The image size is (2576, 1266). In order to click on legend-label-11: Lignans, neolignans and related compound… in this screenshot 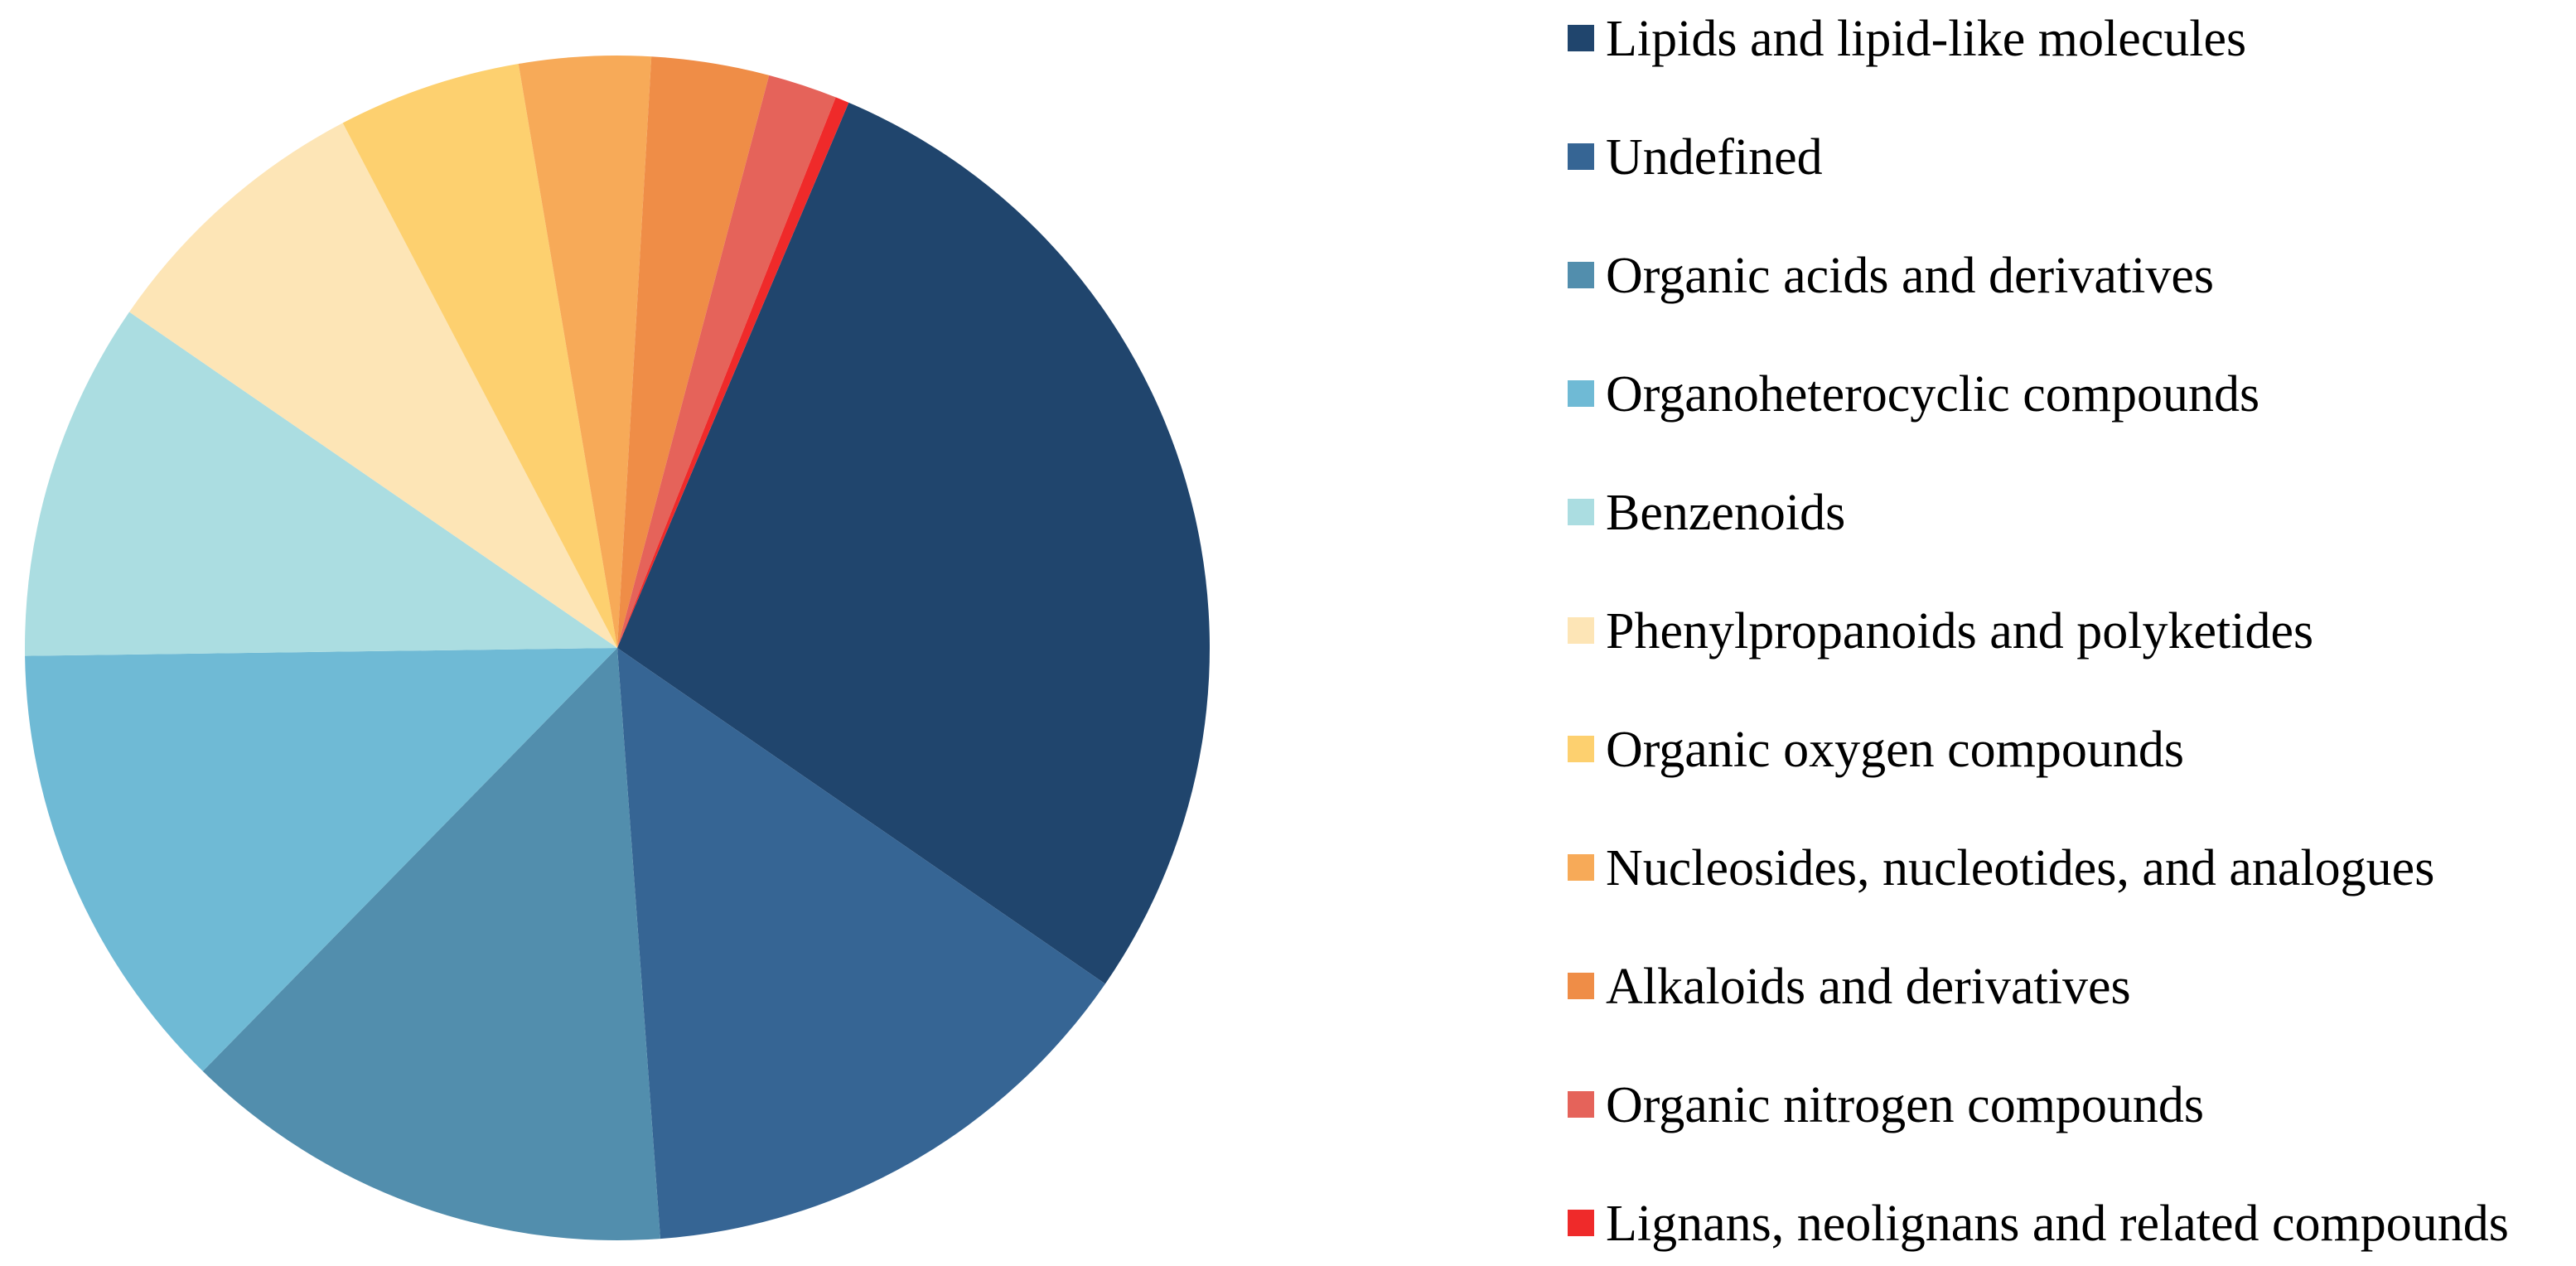, I will do `click(2057, 1224)`.